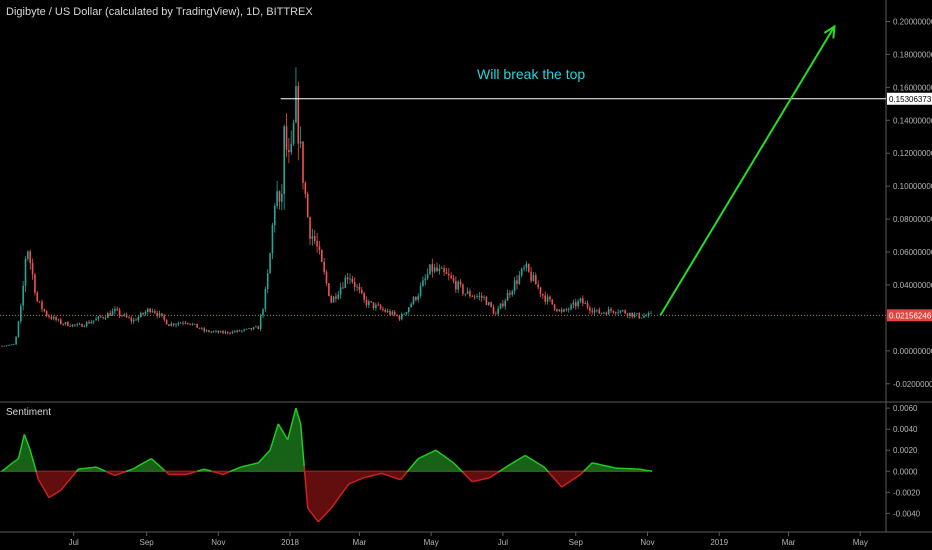 The height and width of the screenshot is (550, 932). What do you see at coordinates (909, 315) in the screenshot?
I see `current-price-tag` at bounding box center [909, 315].